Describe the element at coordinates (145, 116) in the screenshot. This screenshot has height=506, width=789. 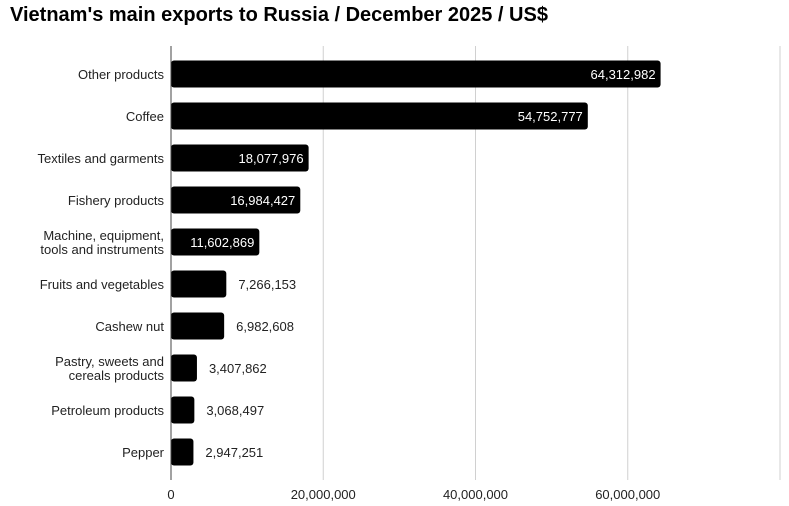
I see `category-label: Coffee` at that location.